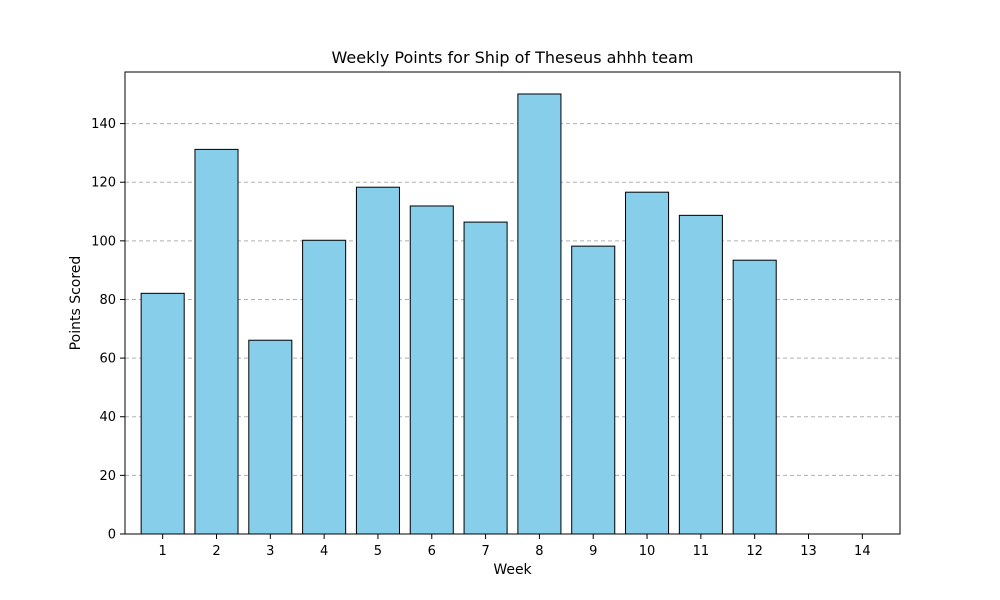 This screenshot has width=1000, height=600. What do you see at coordinates (808, 551) in the screenshot?
I see `x-tick-label: 13` at bounding box center [808, 551].